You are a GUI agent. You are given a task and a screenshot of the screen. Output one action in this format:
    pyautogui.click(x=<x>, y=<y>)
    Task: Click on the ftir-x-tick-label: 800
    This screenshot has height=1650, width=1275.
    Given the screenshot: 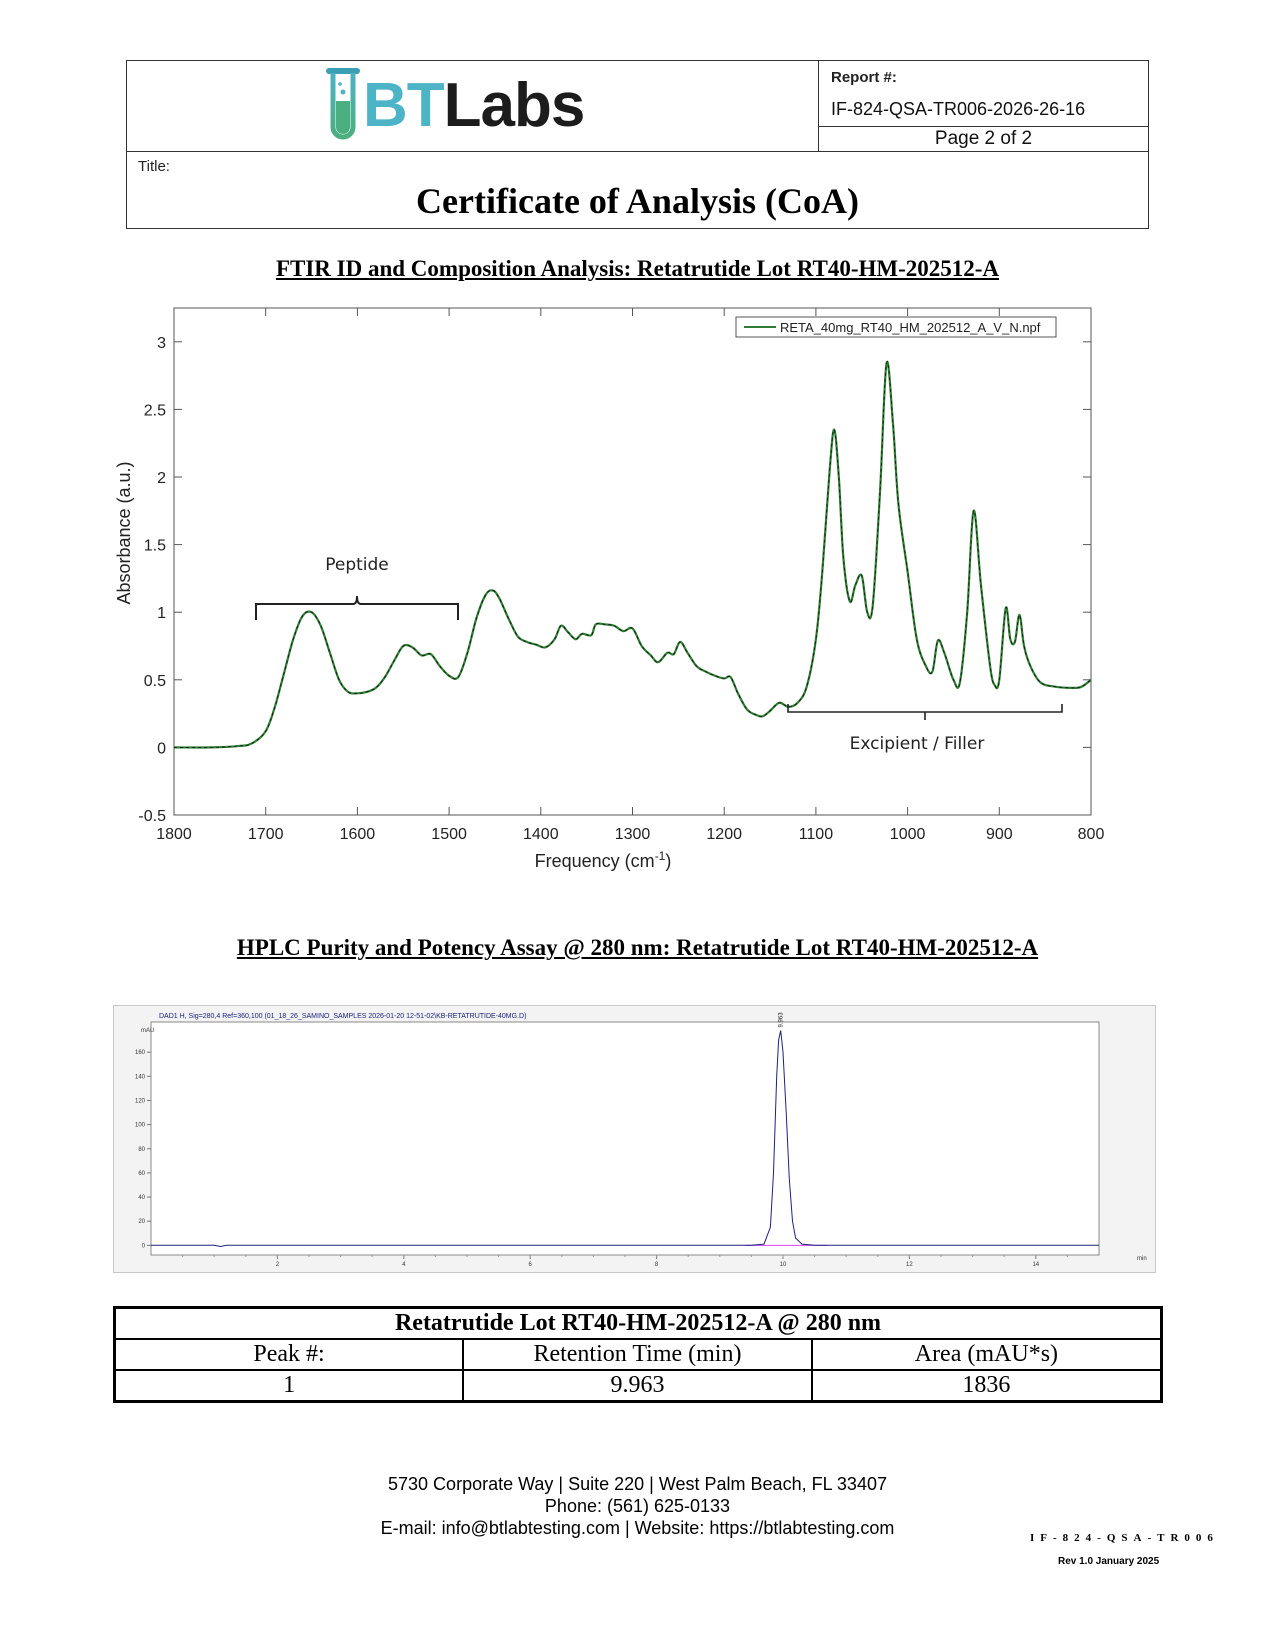 What is the action you would take?
    pyautogui.click(x=1091, y=834)
    